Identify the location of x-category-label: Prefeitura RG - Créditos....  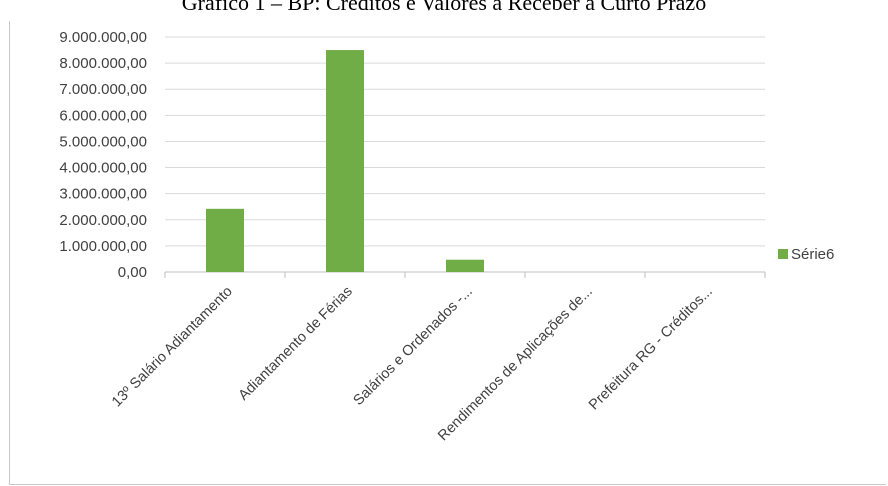
(651, 349).